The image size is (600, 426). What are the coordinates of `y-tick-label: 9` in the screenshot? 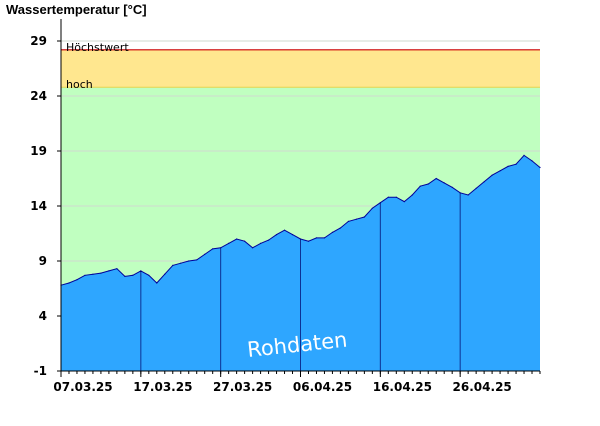 It's located at (43, 261).